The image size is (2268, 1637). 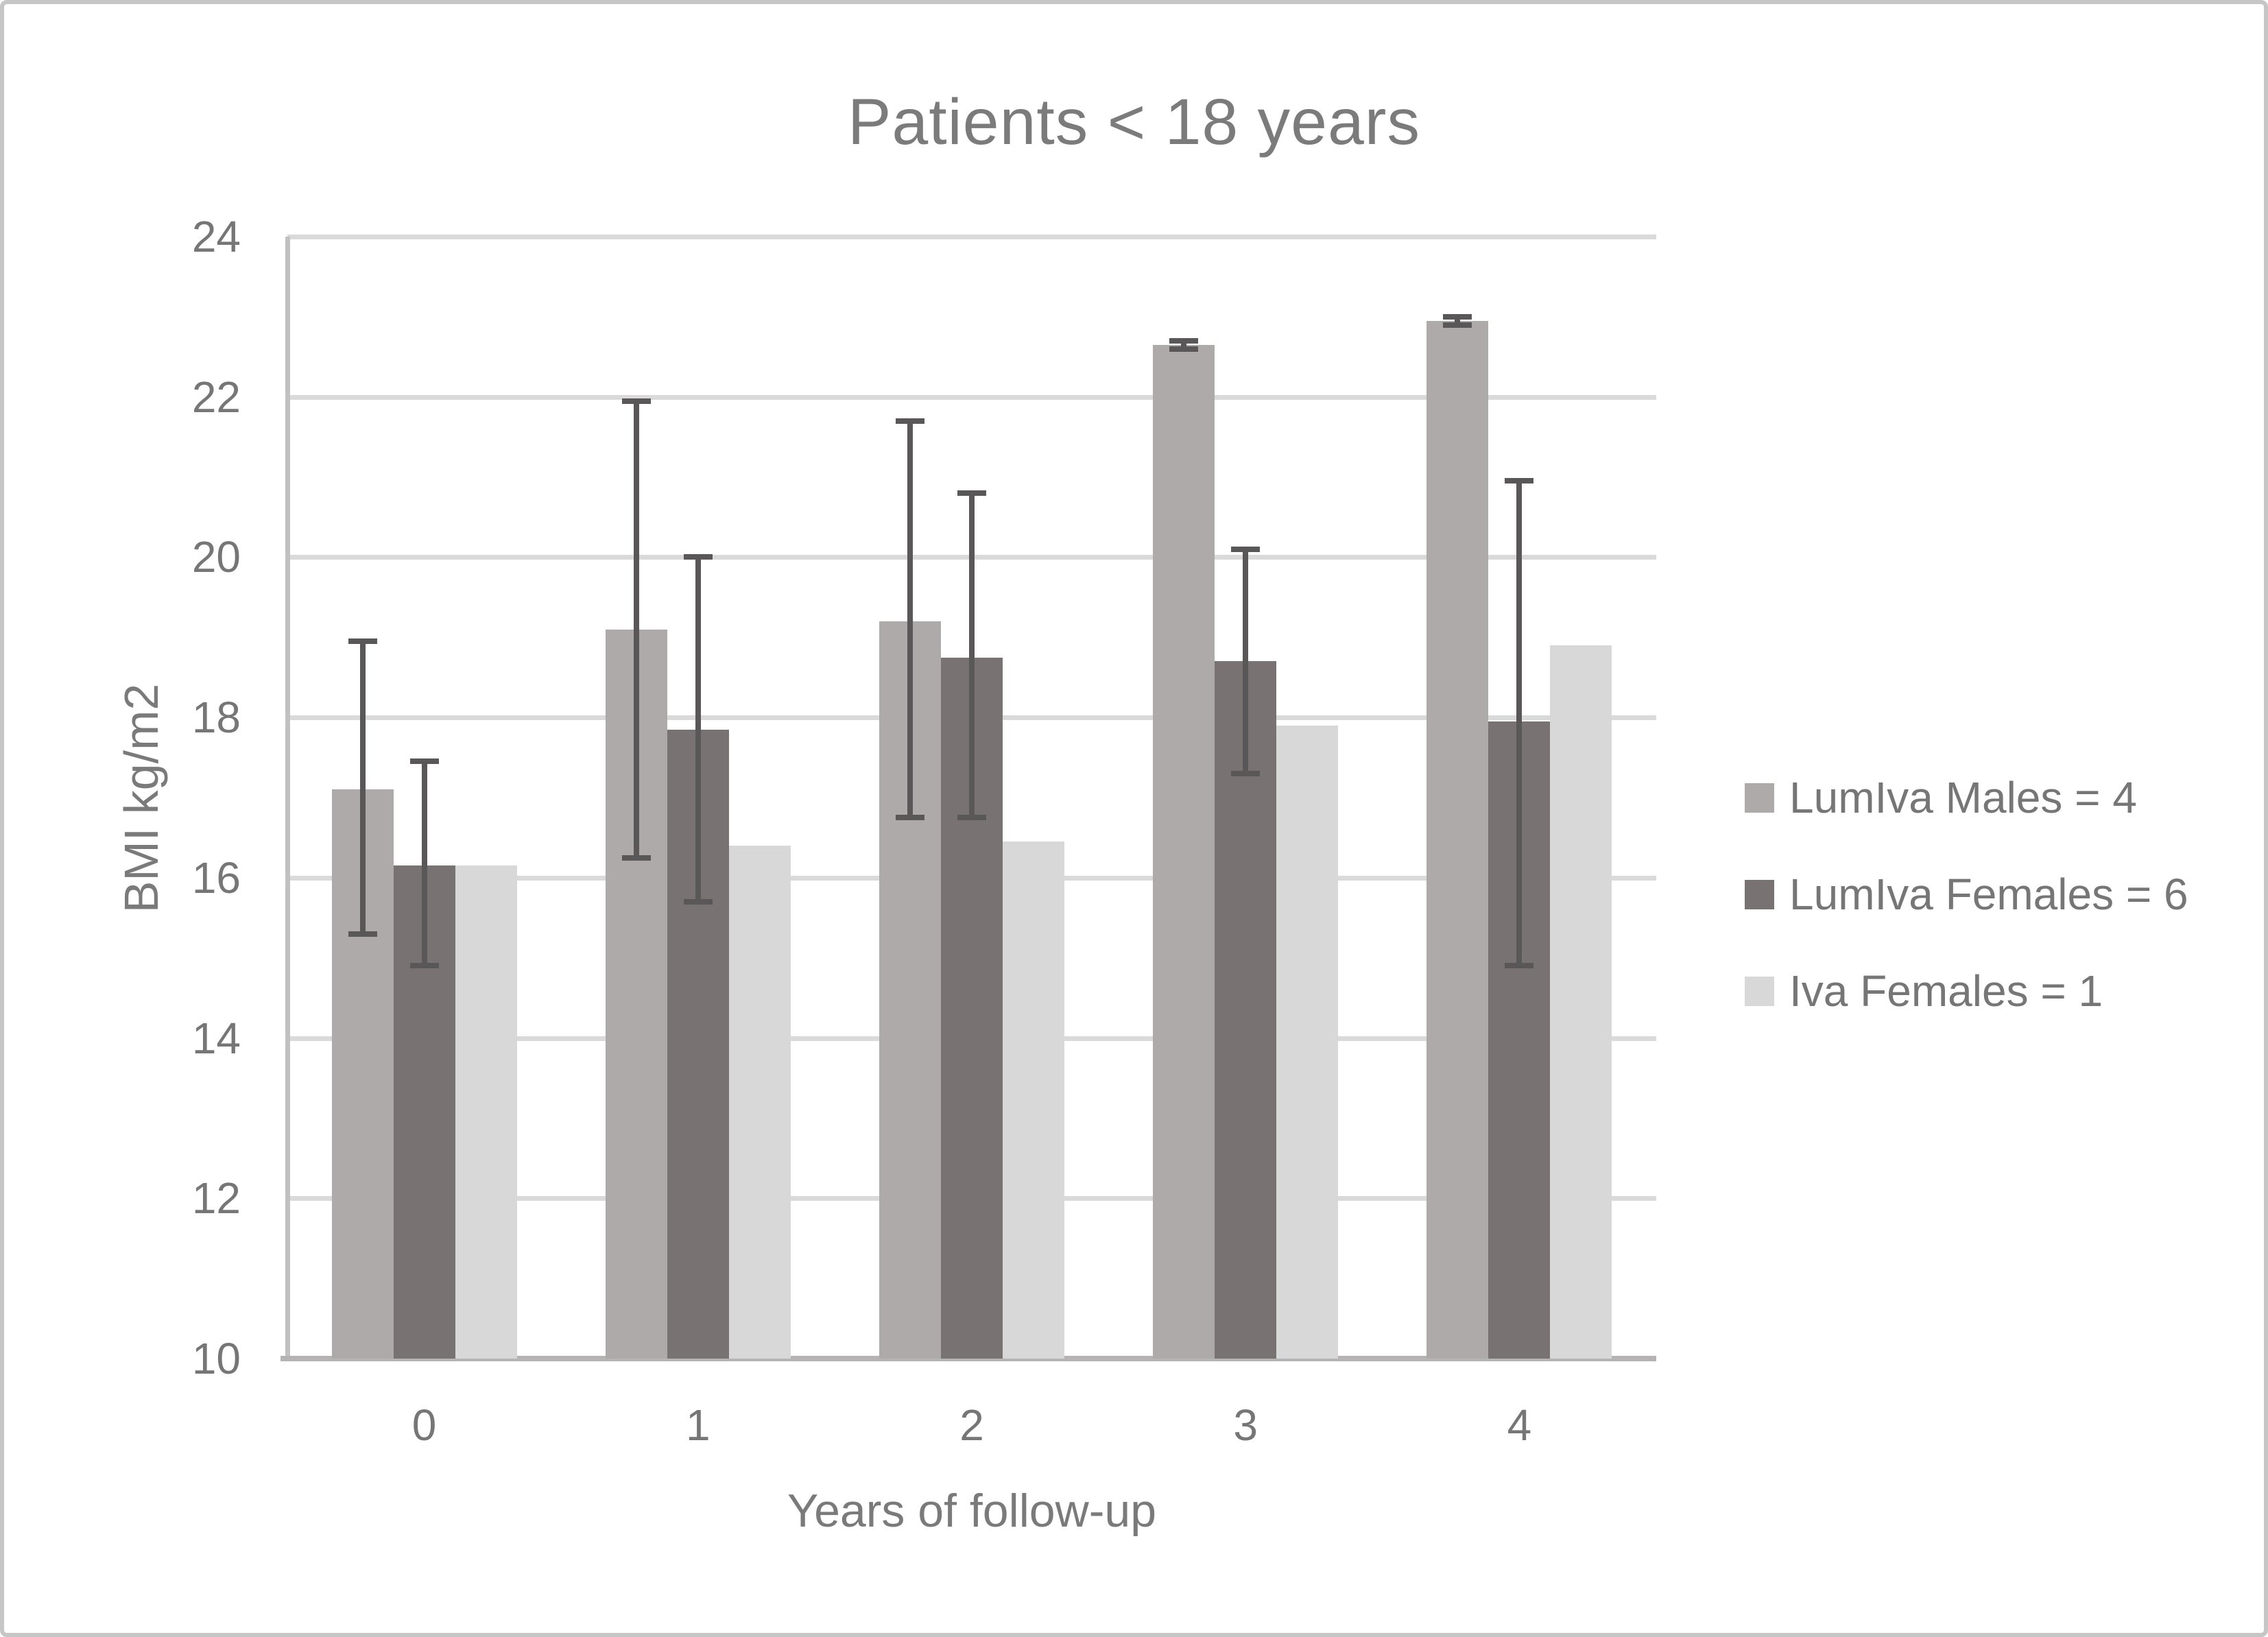 I want to click on legend-item-lumiva-males: LumIva Males = 4, so click(x=1967, y=797).